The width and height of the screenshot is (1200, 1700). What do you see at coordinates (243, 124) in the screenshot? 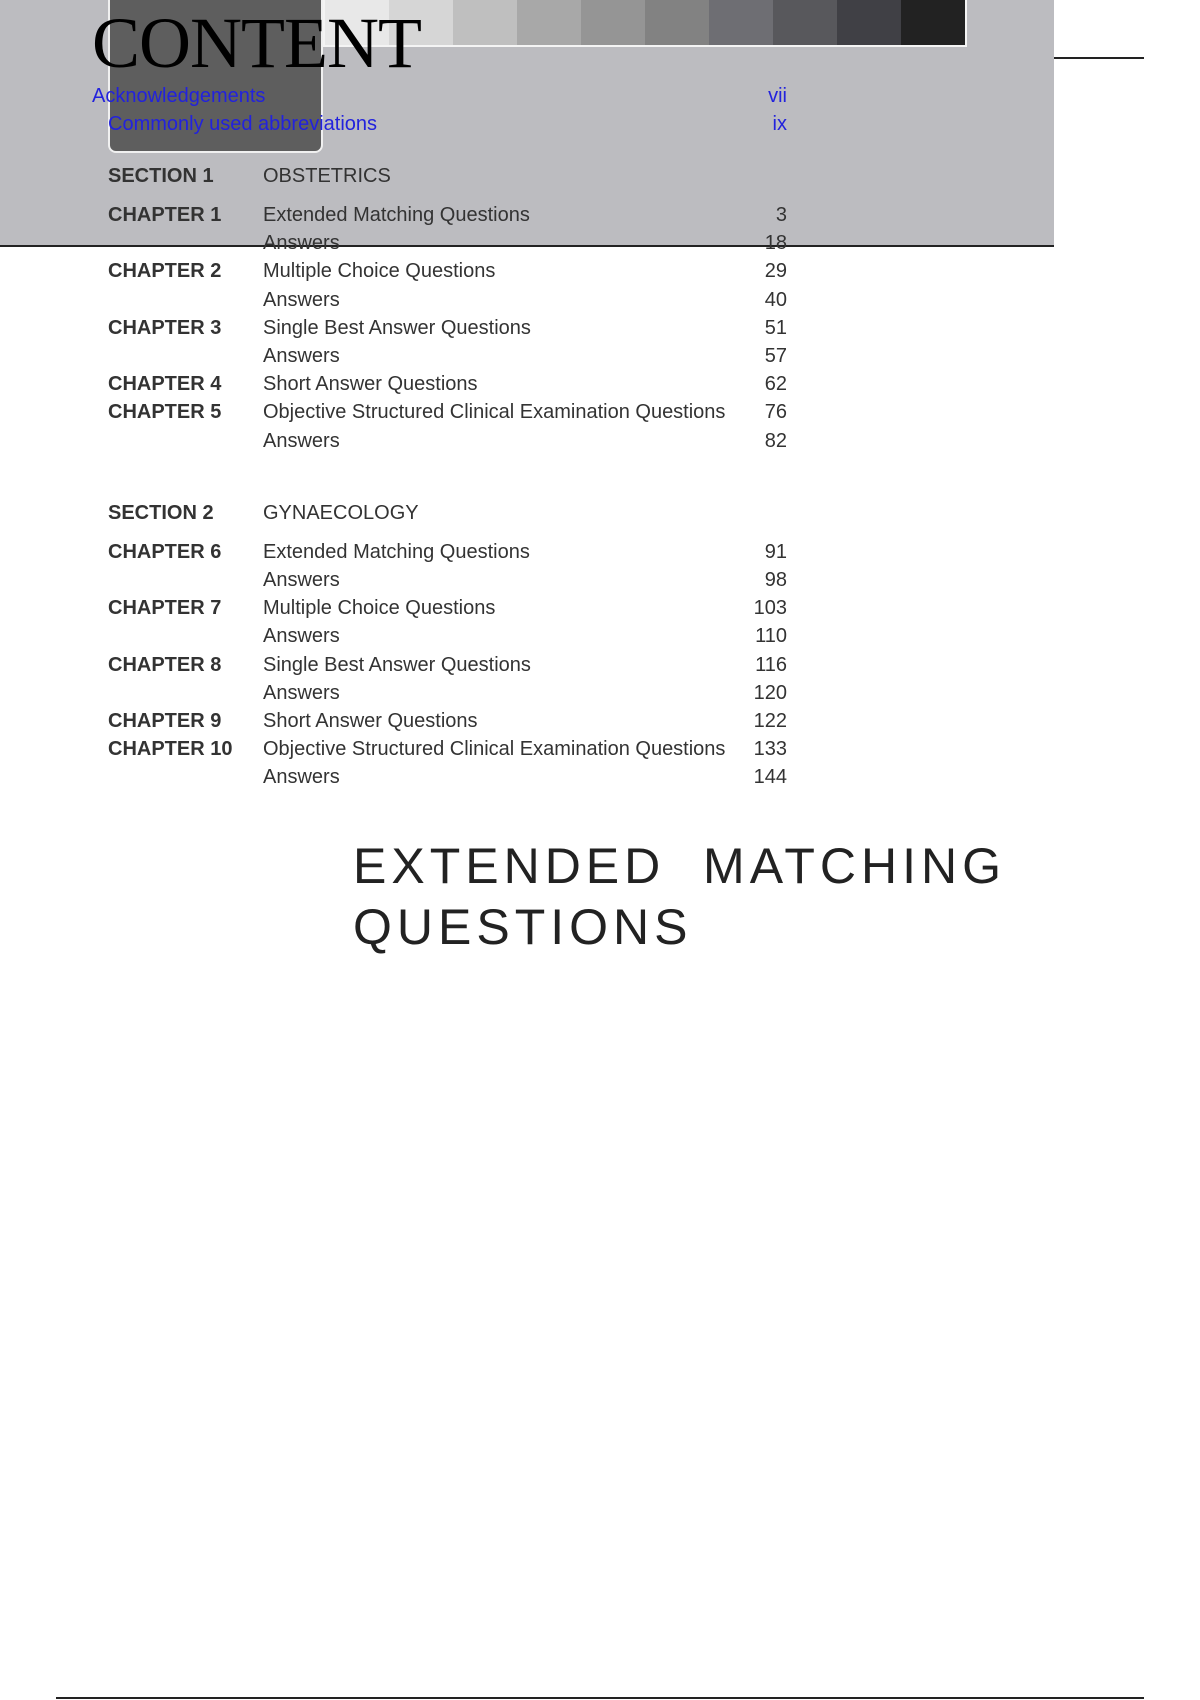
I see `entry-text: Commonly used abbreviations` at bounding box center [243, 124].